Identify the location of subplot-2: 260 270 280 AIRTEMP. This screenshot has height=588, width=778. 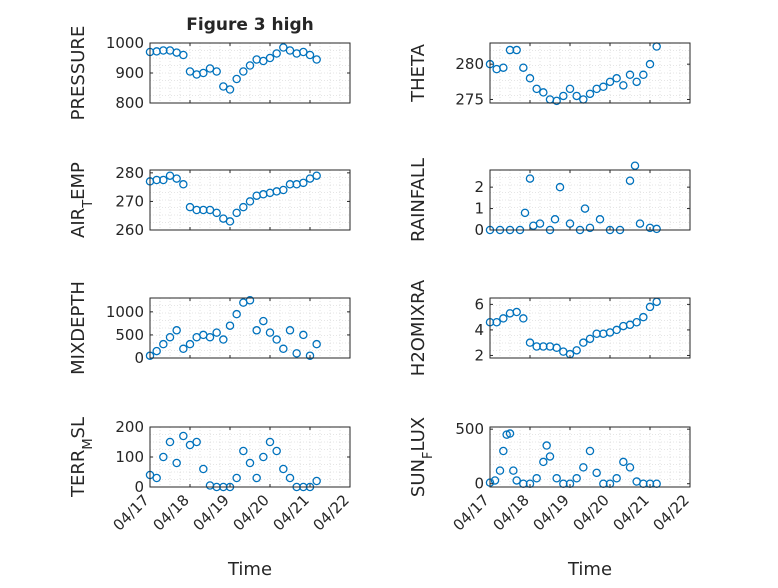
(209, 200).